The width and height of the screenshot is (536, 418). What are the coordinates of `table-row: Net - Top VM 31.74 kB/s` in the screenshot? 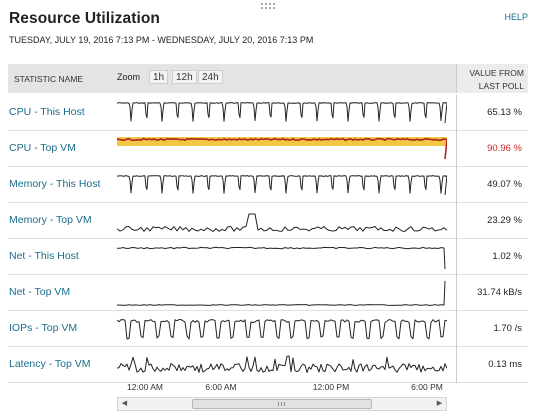 It's located at (268, 293).